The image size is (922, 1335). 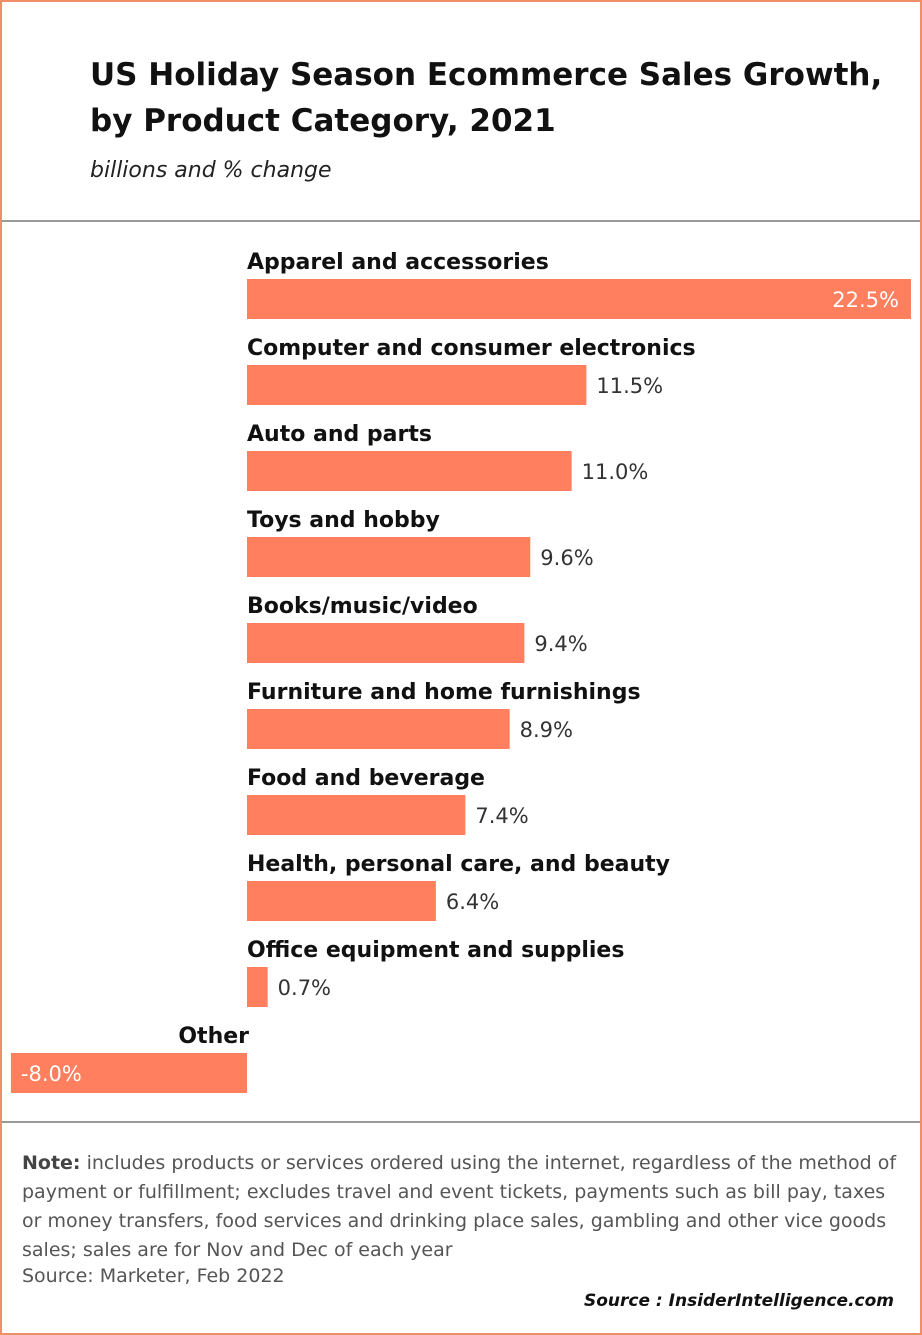 I want to click on value-label: 6.4%, so click(x=472, y=902).